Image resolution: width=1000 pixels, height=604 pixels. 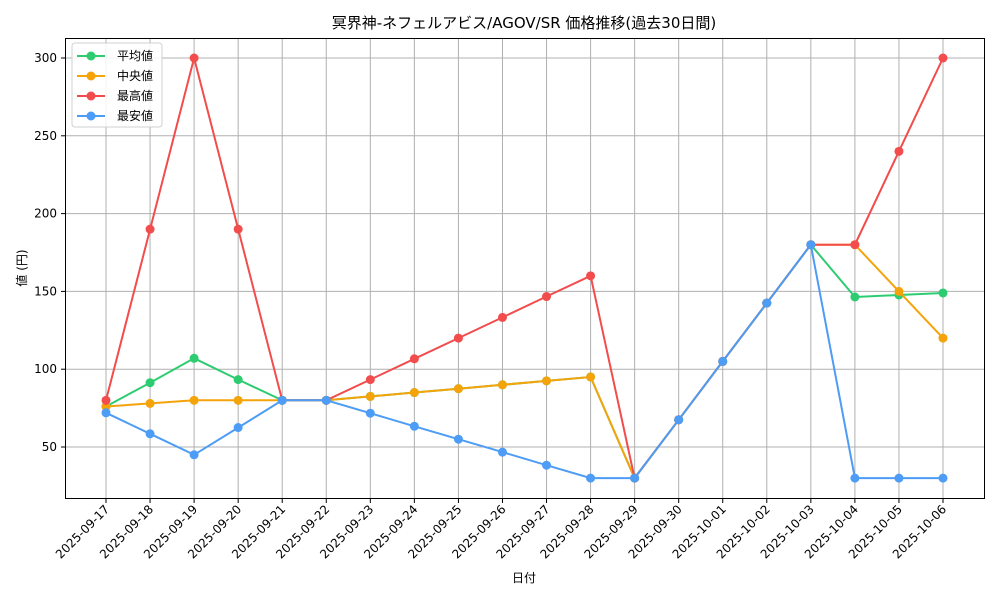 What do you see at coordinates (45, 58) in the screenshot?
I see `y-tick-label: 300` at bounding box center [45, 58].